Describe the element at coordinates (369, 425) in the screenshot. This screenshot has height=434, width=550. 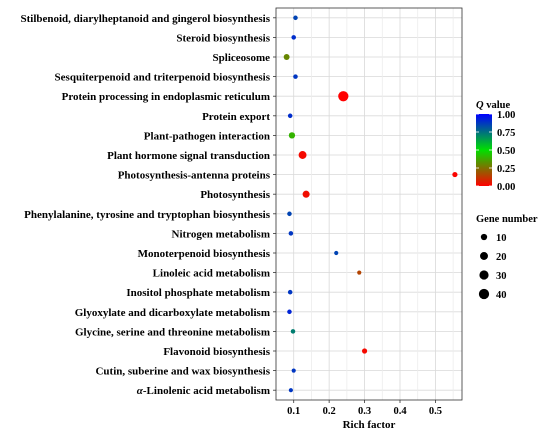
I see `x-axis-title: Rich factor` at that location.